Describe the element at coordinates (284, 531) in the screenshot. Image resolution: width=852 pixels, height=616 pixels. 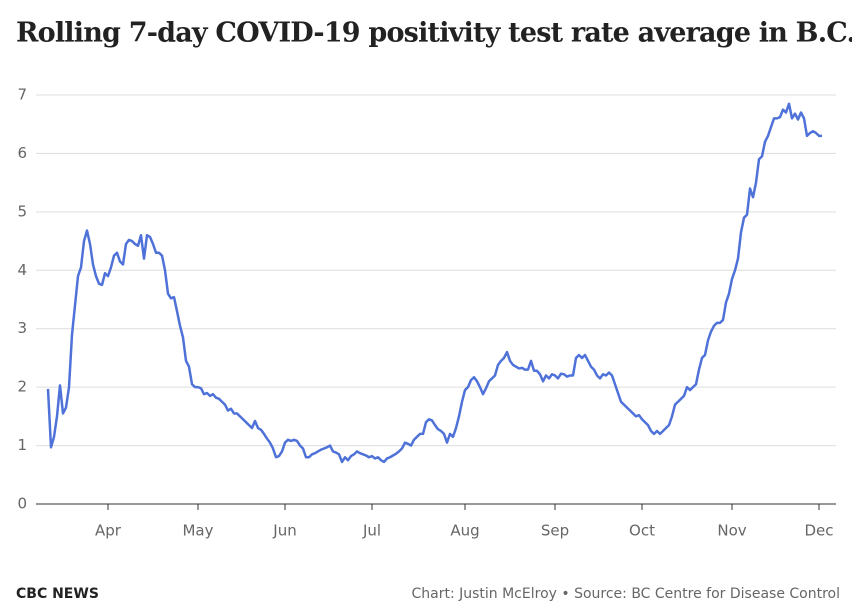
I see `x-tick-label: Jun` at that location.